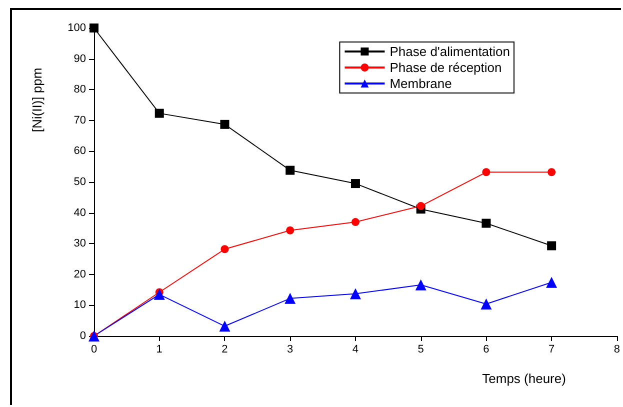 The image size is (623, 407). What do you see at coordinates (290, 350) in the screenshot?
I see `x-tick-label: 3` at bounding box center [290, 350].